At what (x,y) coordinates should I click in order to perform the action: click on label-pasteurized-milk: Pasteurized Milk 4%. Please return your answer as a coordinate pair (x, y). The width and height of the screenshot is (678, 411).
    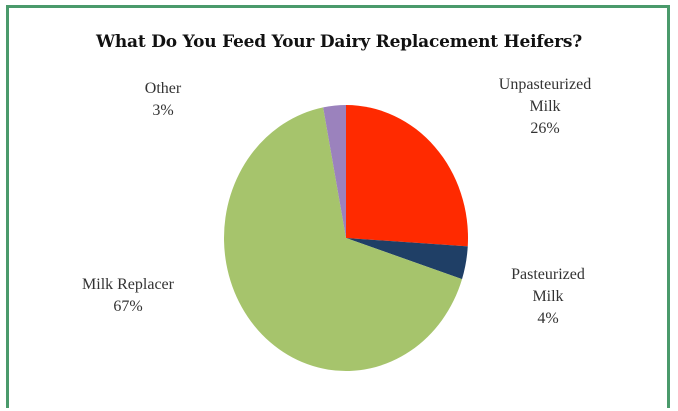
    Looking at the image, I should click on (548, 297).